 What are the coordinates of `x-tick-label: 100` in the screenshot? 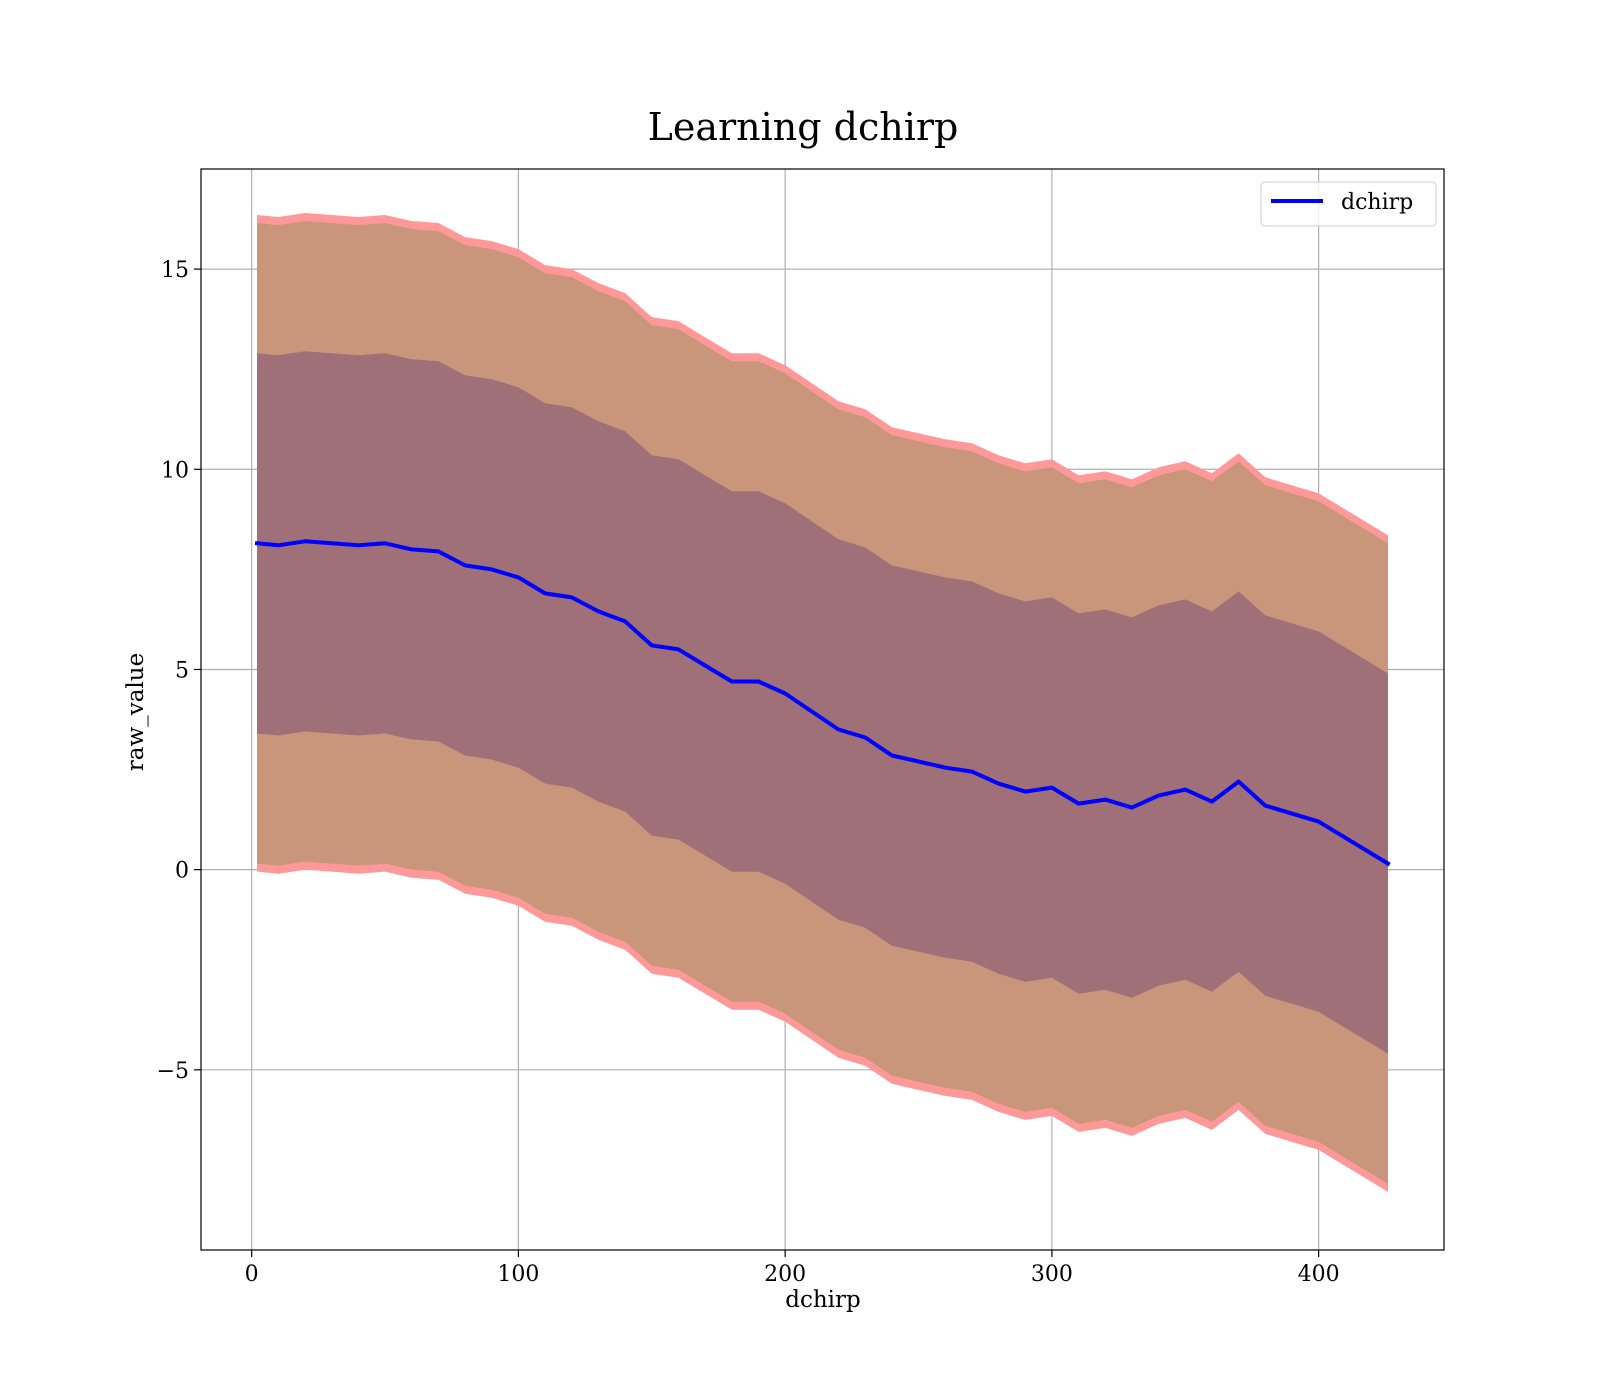 It's located at (518, 1274).